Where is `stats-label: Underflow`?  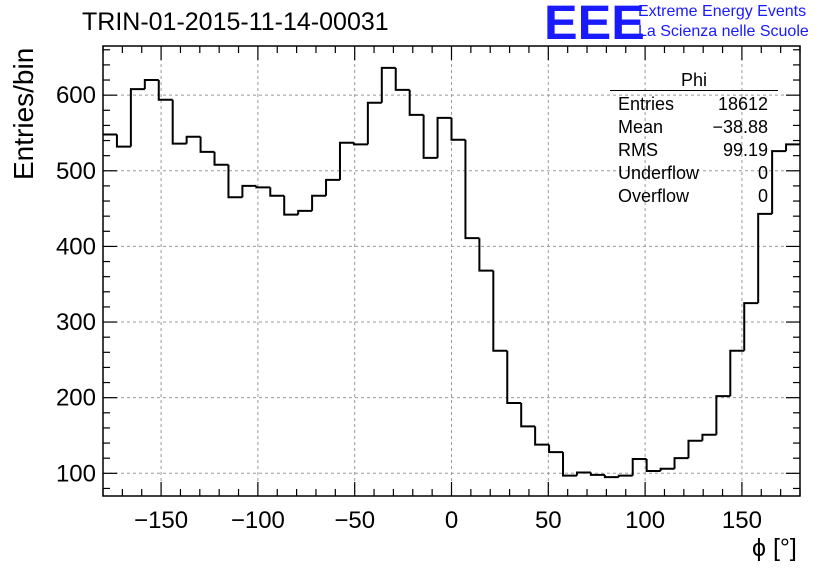
stats-label: Underflow is located at coordinates (659, 173).